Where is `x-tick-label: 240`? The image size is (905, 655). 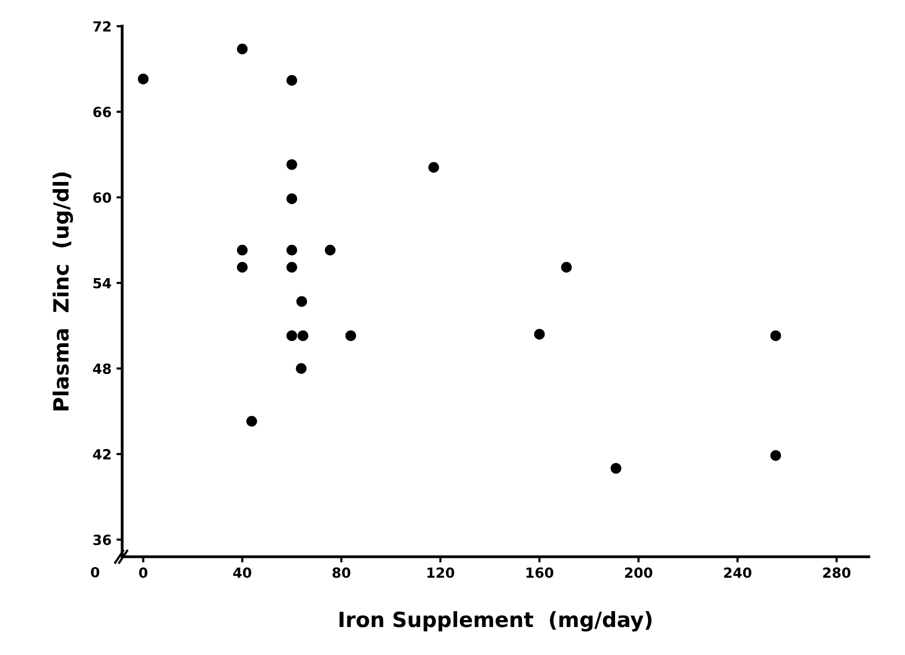 x-tick-label: 240 is located at coordinates (738, 572).